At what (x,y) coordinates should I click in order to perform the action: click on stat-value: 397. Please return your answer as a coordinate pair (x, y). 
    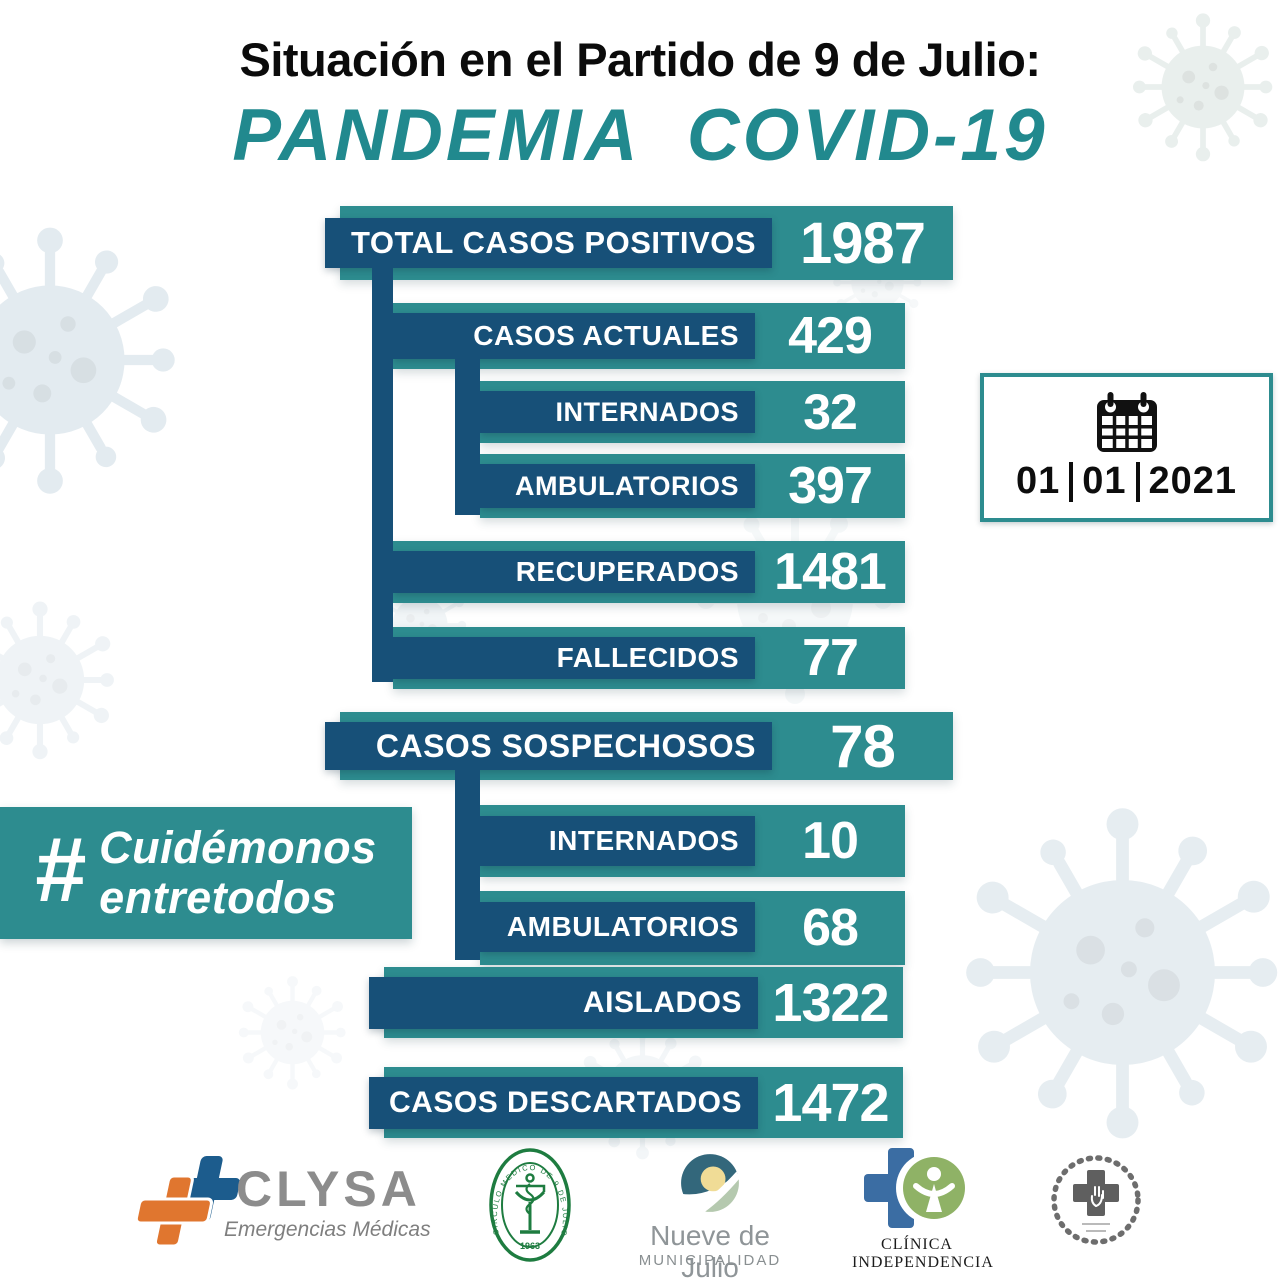
    Looking at the image, I should click on (830, 486).